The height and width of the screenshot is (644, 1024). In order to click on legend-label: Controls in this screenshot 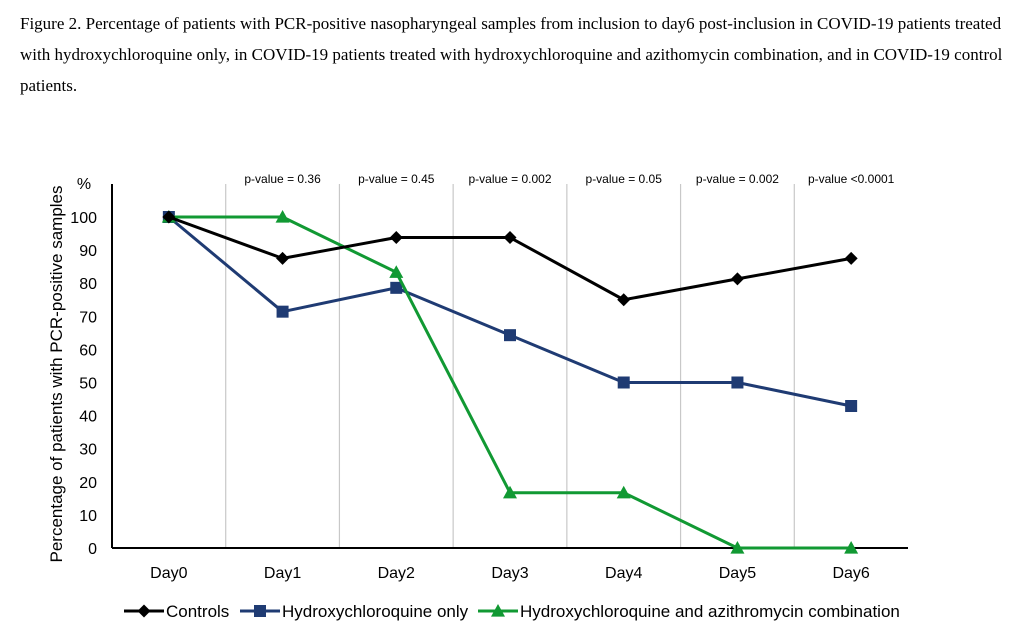, I will do `click(197, 611)`.